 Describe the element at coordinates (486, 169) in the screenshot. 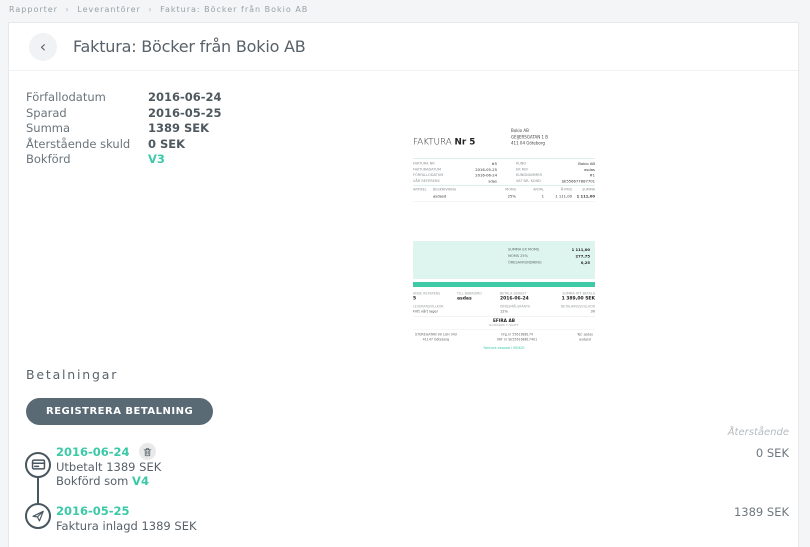

I see `meta-value: 2016-05-25` at that location.